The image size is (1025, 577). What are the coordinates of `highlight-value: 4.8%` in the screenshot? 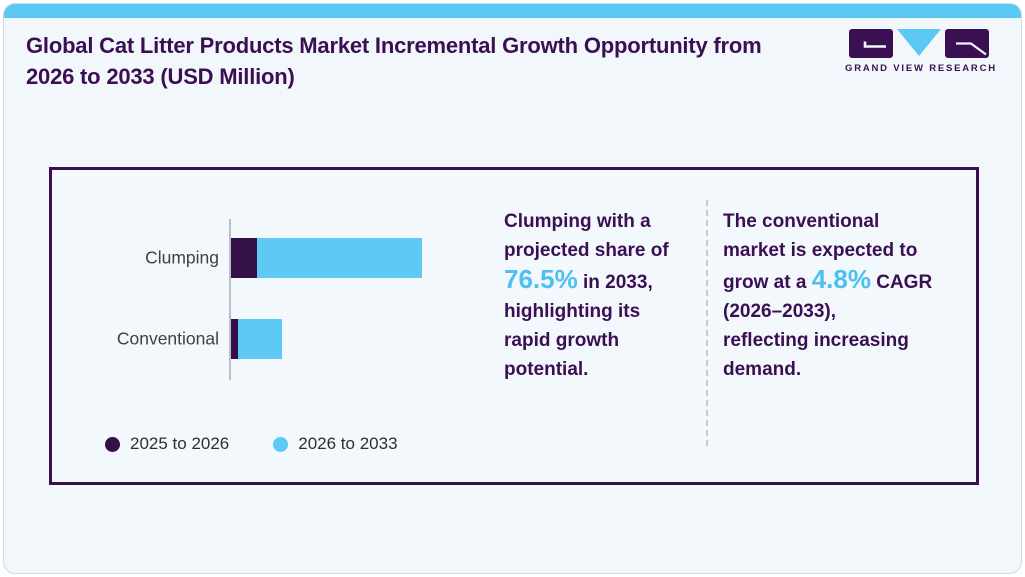 It's located at (841, 279).